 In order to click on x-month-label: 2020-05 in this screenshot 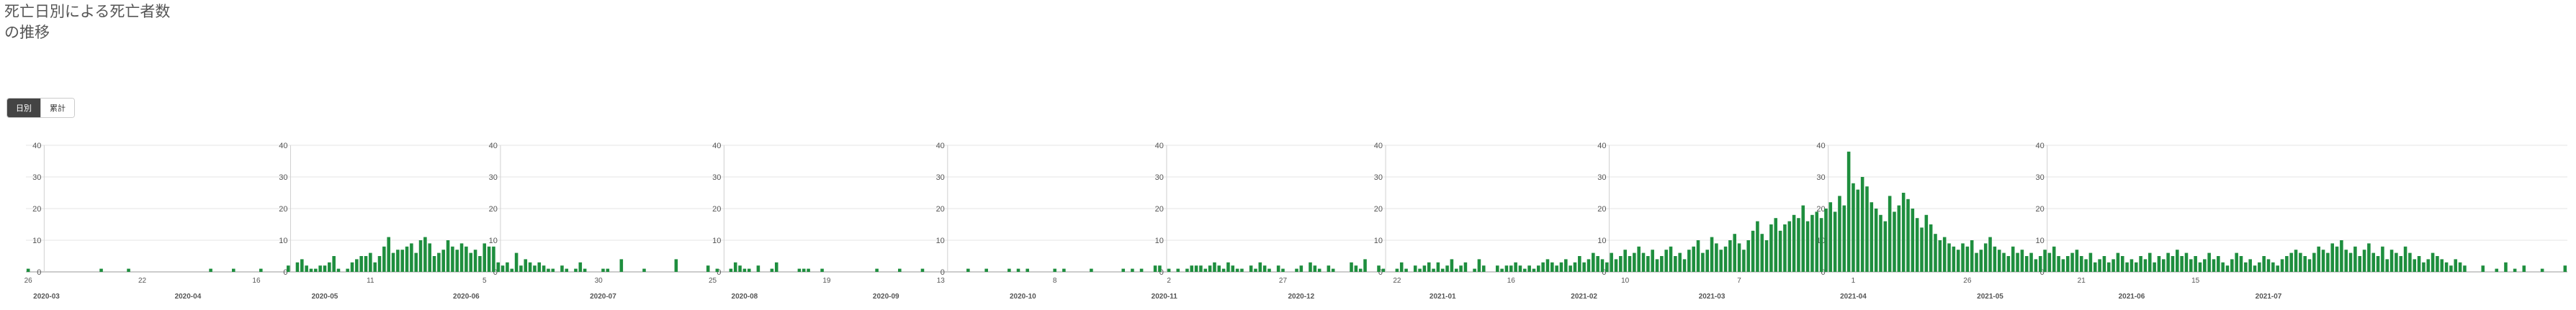, I will do `click(325, 297)`.